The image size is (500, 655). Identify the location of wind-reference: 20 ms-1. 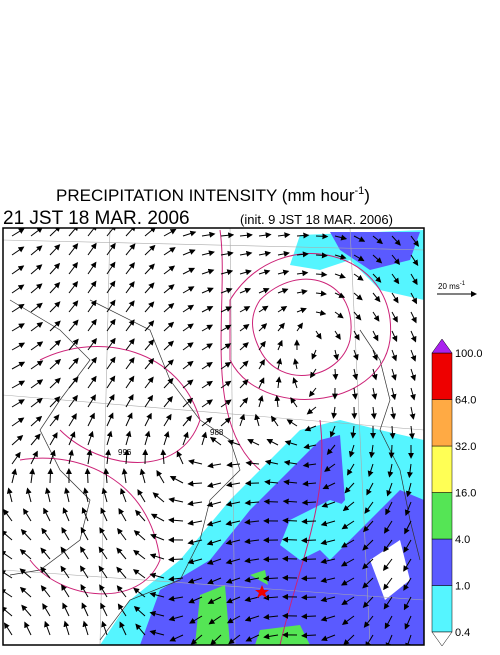
(456, 287).